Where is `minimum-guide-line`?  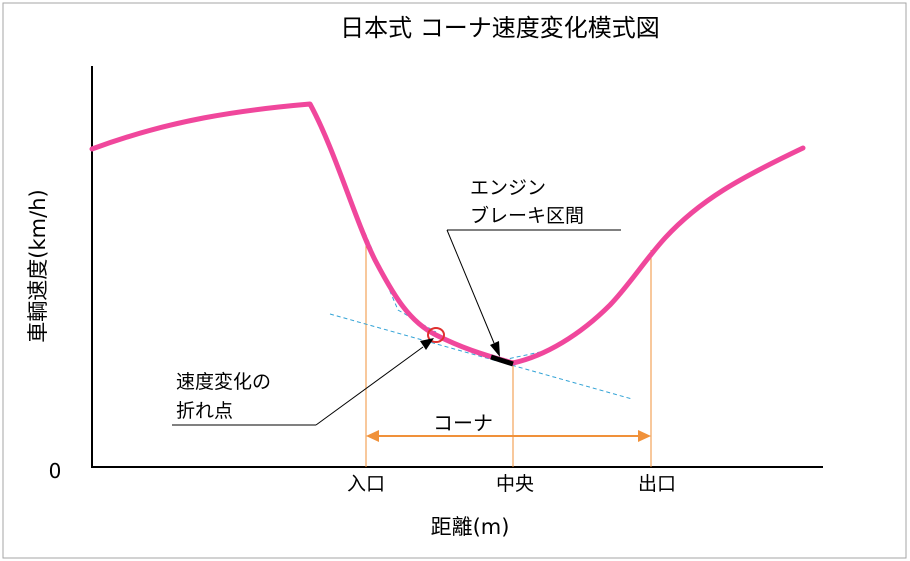 minimum-guide-line is located at coordinates (521, 356).